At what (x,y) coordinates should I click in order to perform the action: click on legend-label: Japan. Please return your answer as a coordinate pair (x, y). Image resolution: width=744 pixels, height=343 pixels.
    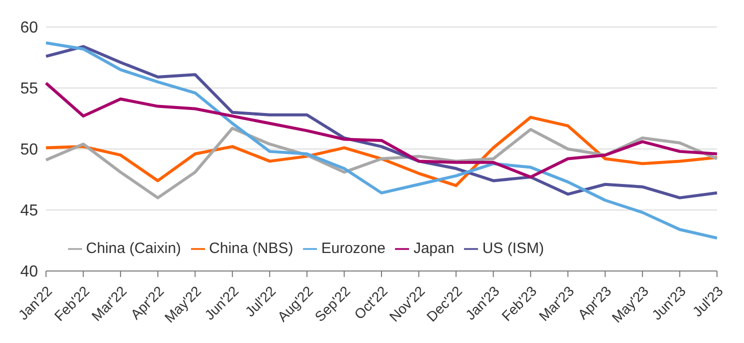
    Looking at the image, I should click on (433, 248).